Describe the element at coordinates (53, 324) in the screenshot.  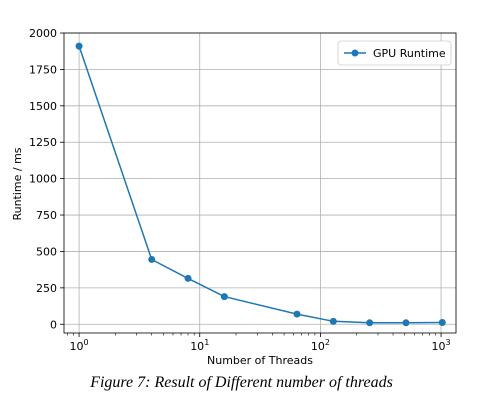
I see `y-tick-label: 0` at that location.